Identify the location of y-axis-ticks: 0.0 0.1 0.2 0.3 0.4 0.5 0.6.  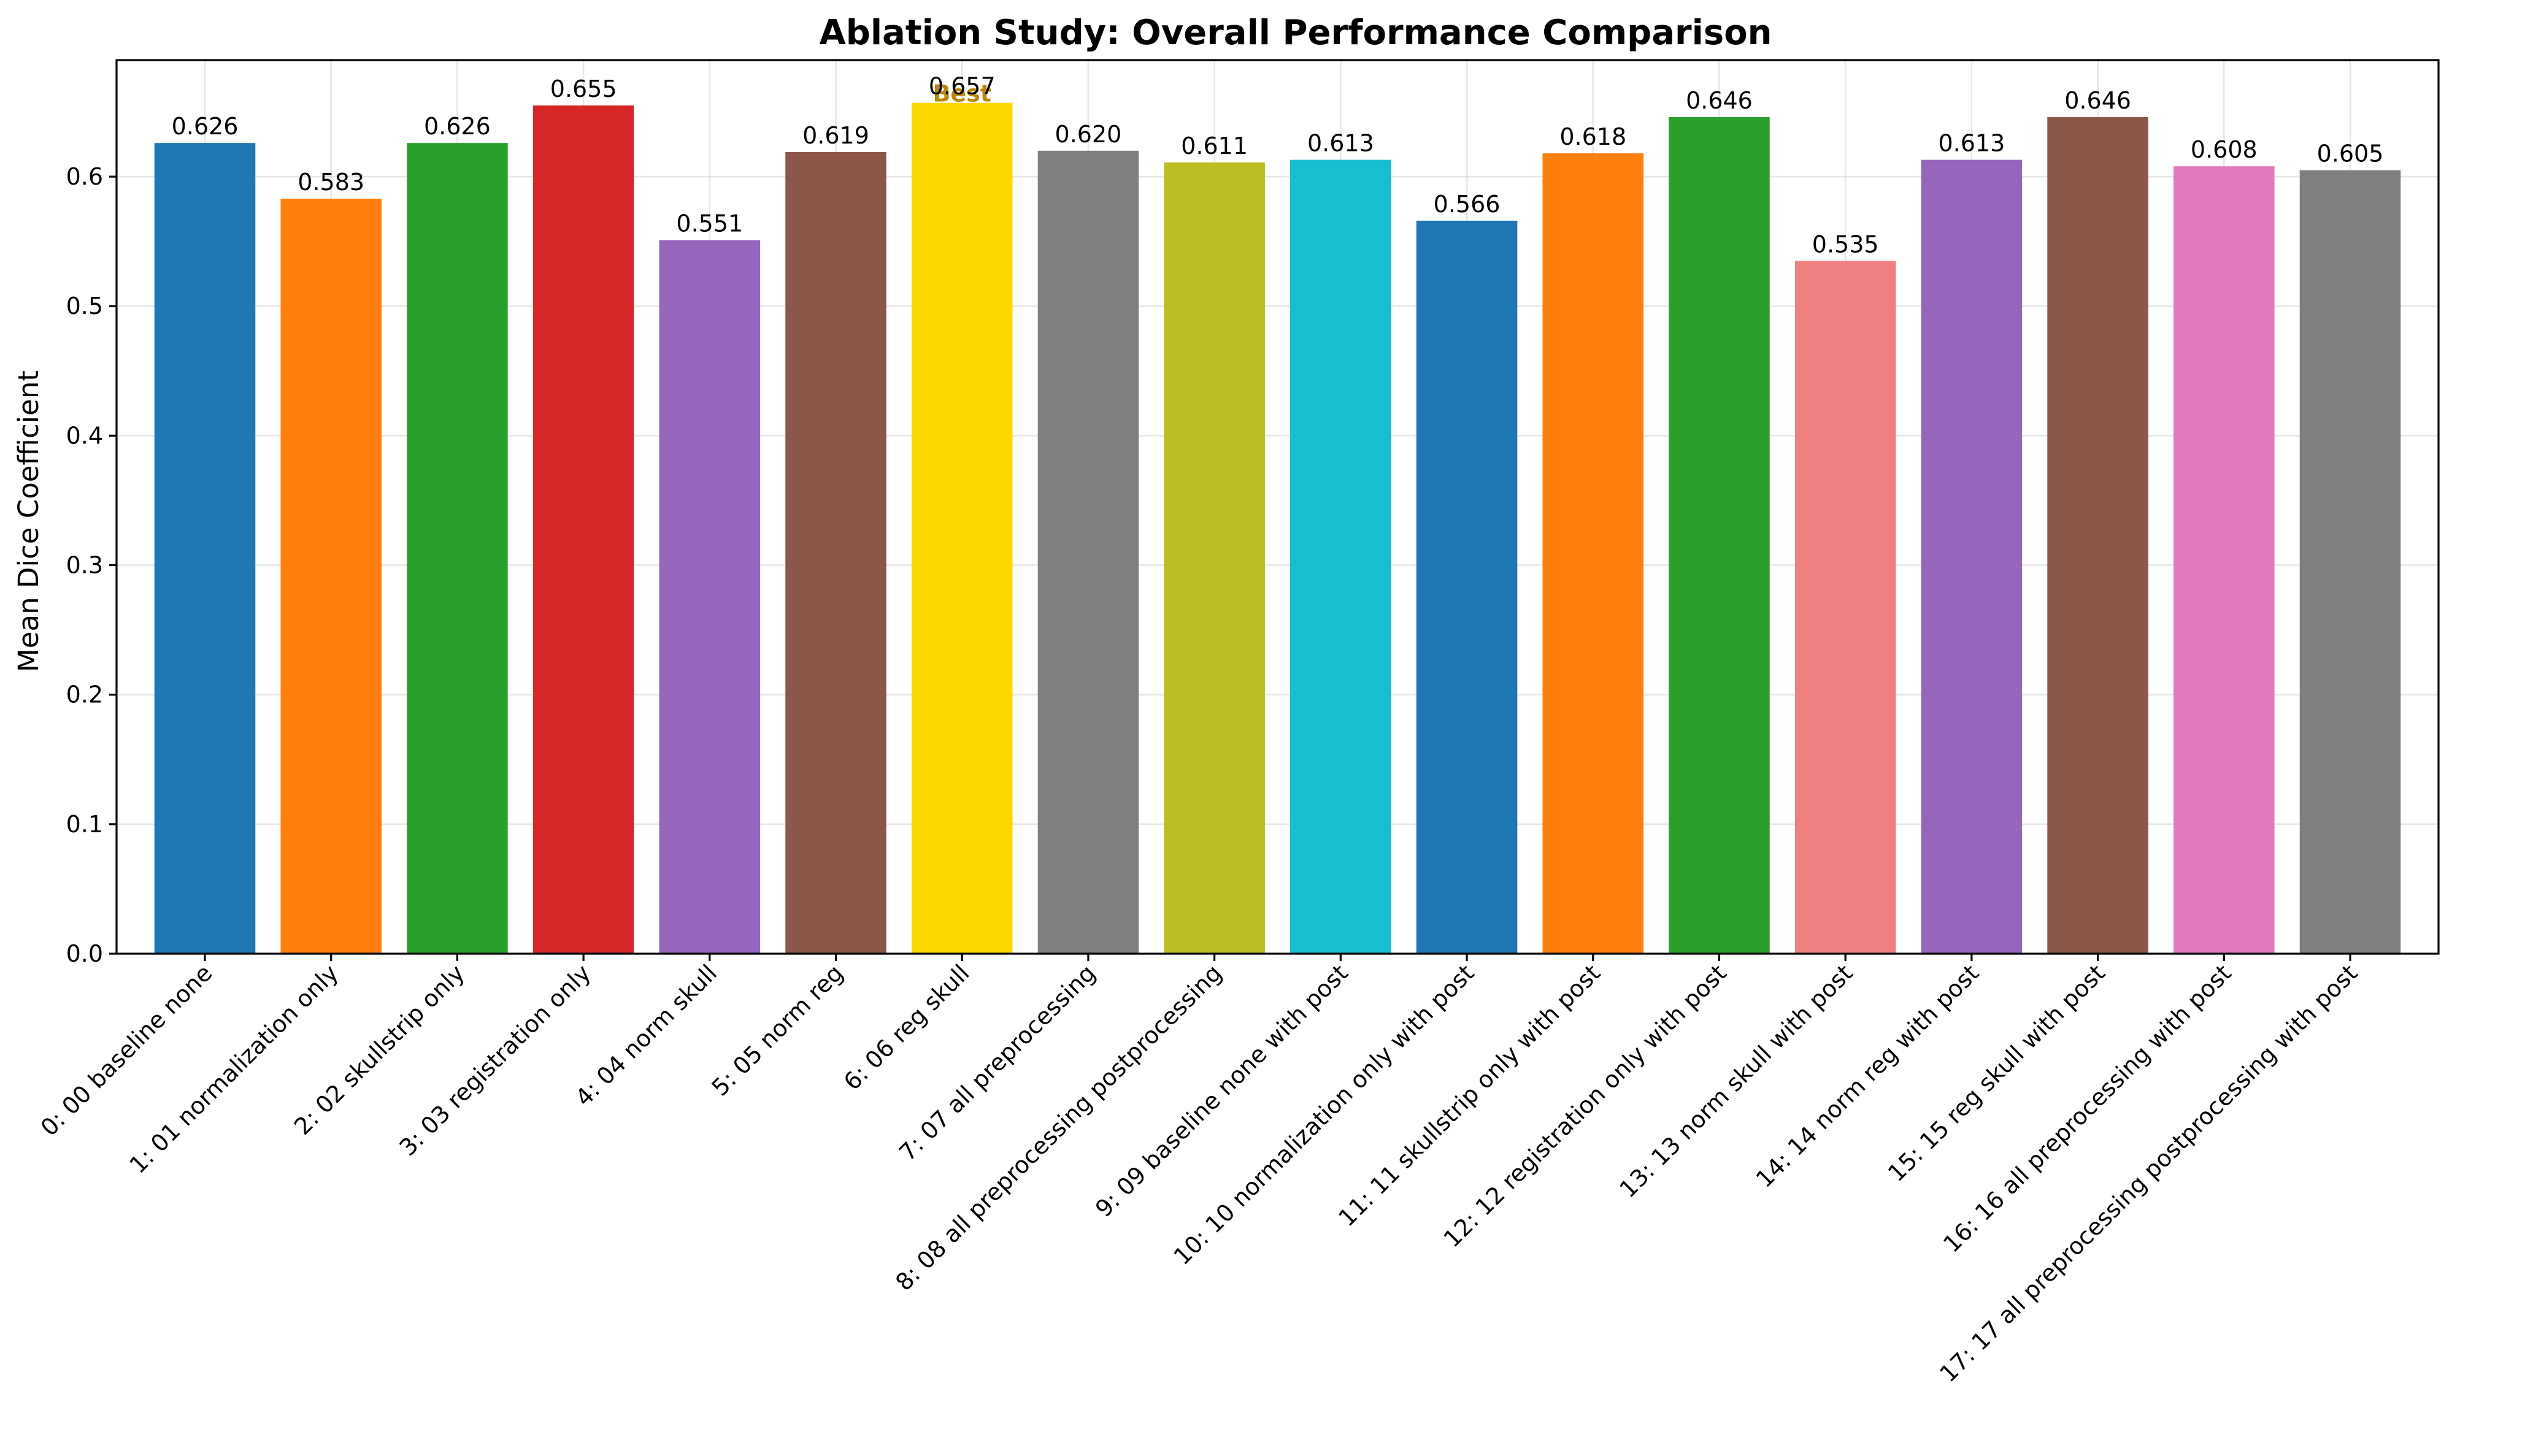
(92, 565).